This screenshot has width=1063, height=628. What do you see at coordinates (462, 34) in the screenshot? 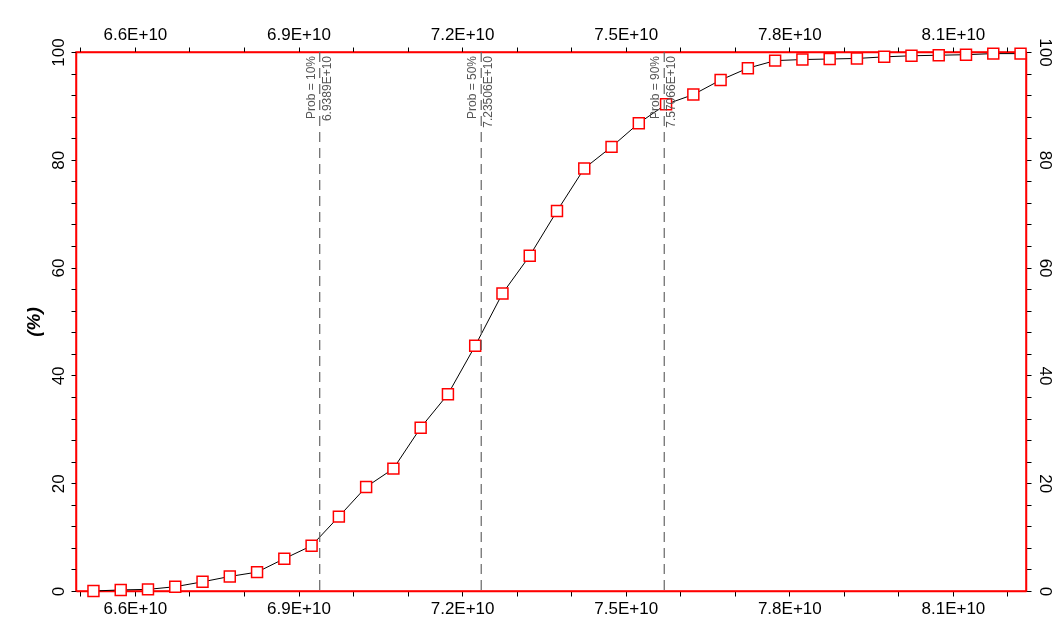
I see `x2-tick-label: 7.2E+10` at bounding box center [462, 34].